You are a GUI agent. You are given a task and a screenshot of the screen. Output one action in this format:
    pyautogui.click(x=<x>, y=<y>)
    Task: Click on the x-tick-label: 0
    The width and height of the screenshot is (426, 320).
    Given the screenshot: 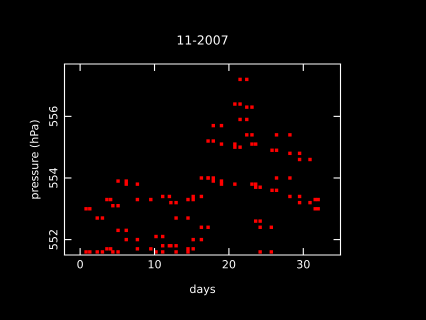 What is the action you would take?
    pyautogui.click(x=80, y=264)
    